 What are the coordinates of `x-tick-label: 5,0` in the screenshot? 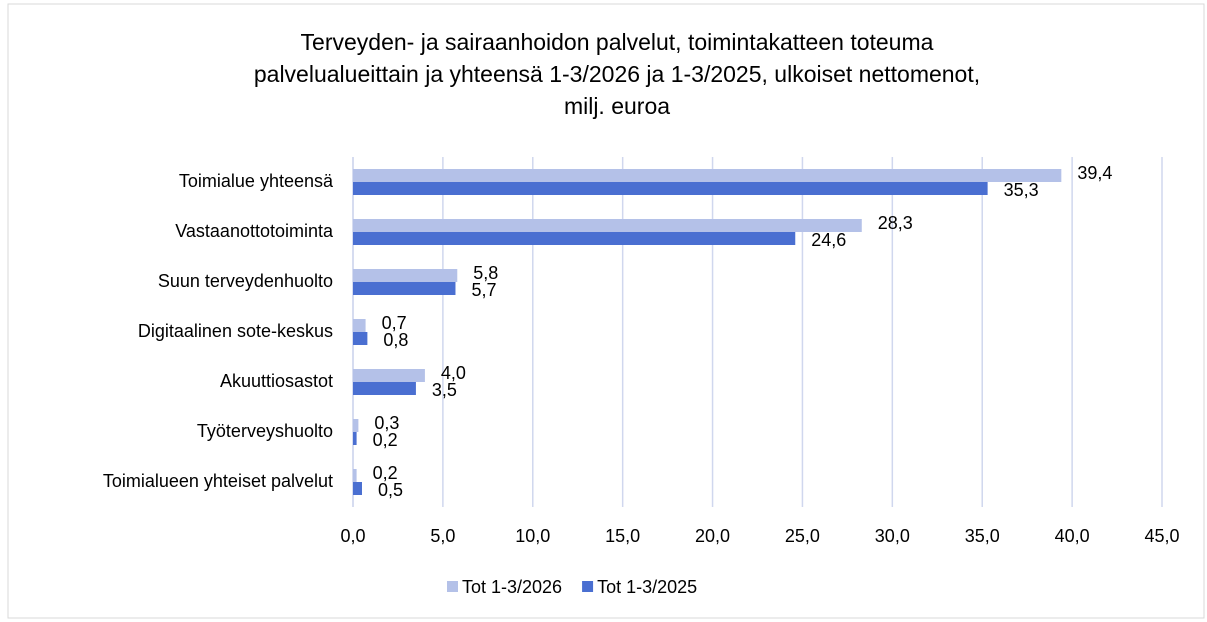 It's located at (442, 536).